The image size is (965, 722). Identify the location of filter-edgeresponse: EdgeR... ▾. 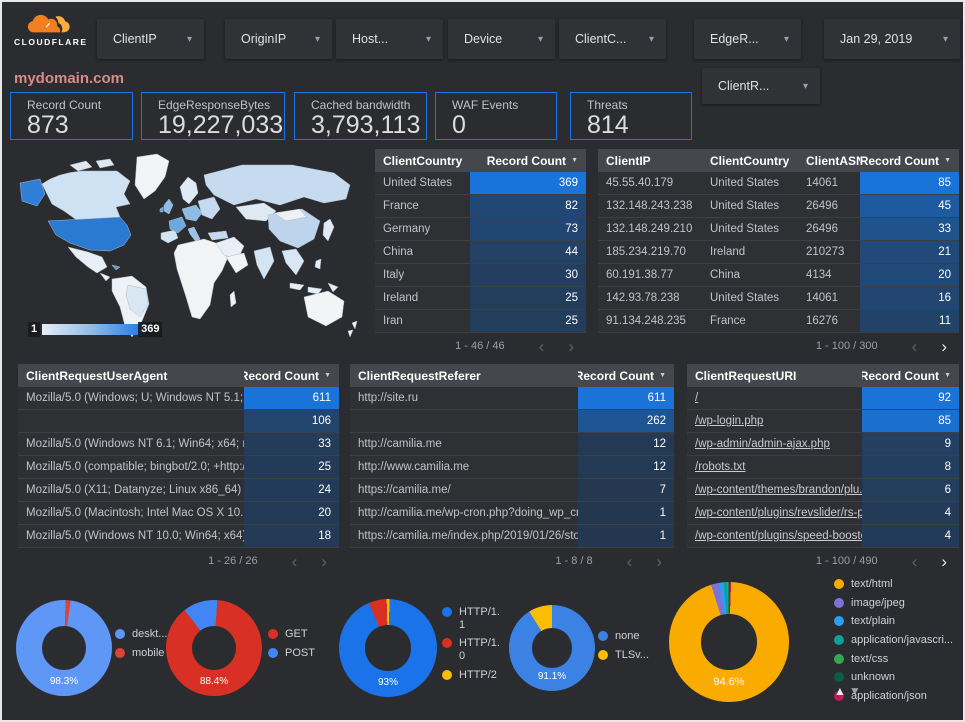
(747, 39).